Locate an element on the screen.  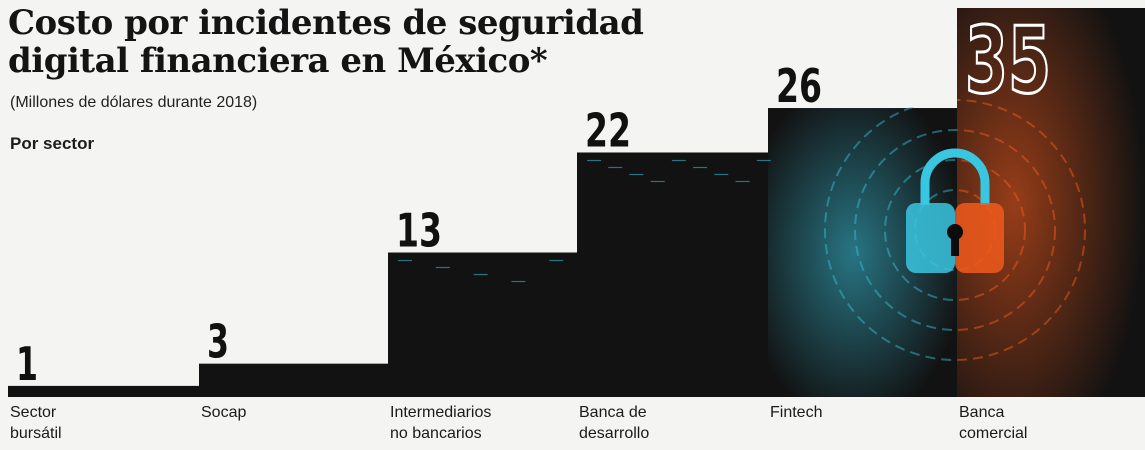
section-label: Por sector is located at coordinates (52, 143).